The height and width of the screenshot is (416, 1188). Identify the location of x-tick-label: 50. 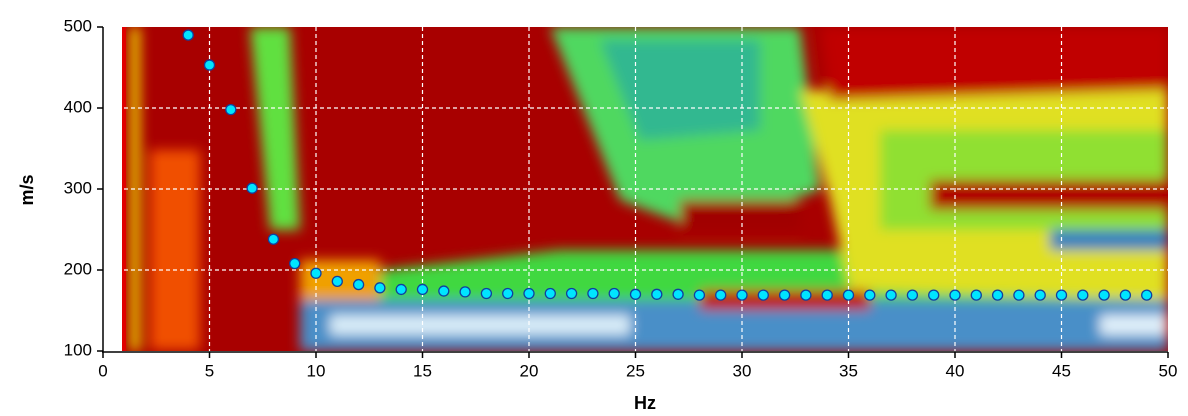
(1168, 370).